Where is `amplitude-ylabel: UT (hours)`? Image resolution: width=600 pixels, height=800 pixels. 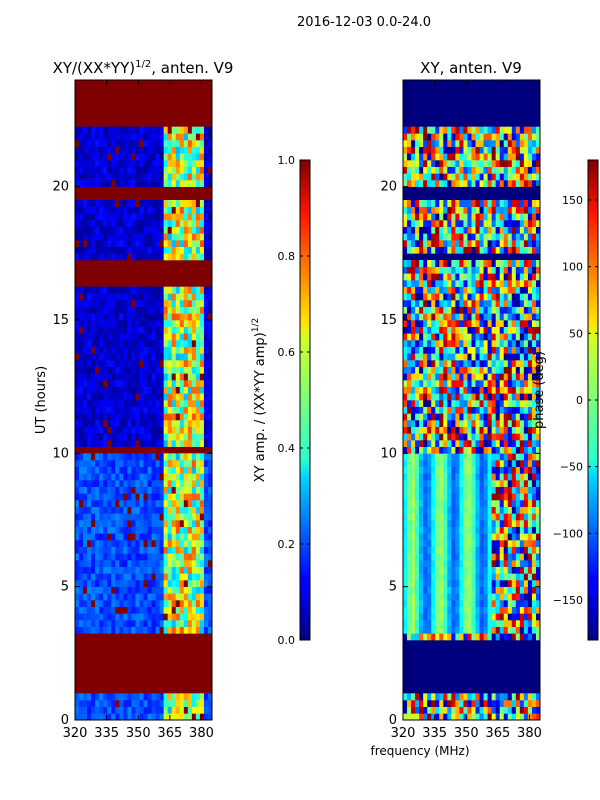 amplitude-ylabel: UT (hours) is located at coordinates (41, 400).